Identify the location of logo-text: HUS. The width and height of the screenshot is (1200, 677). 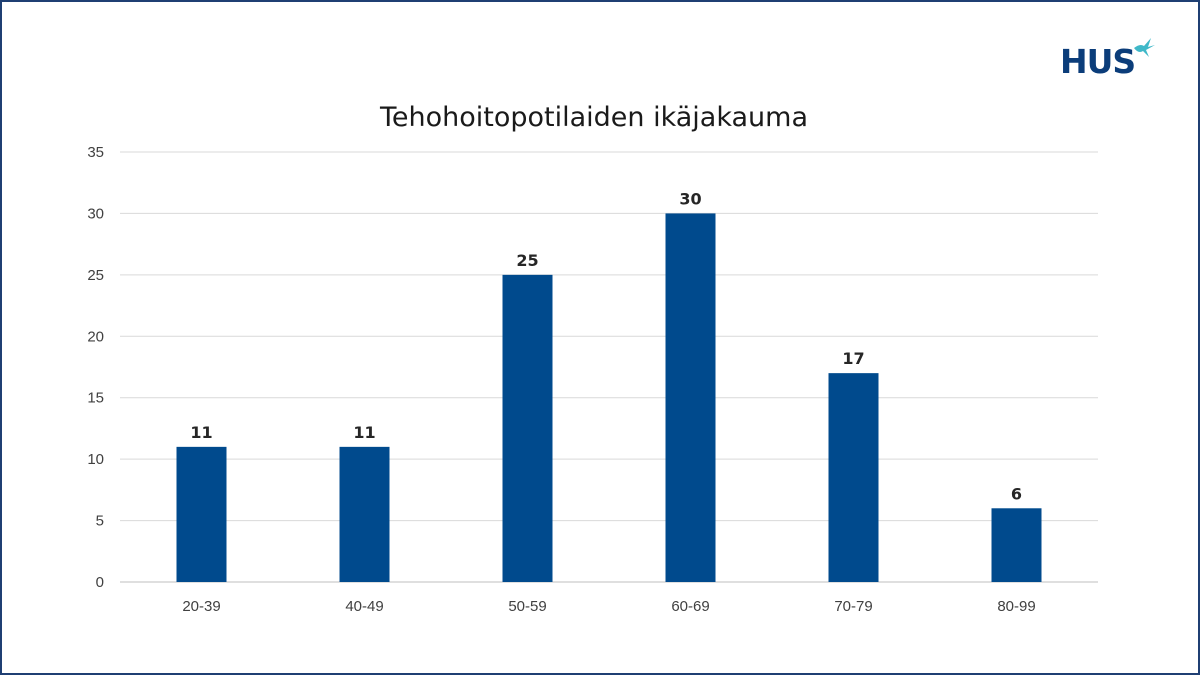
(1098, 61).